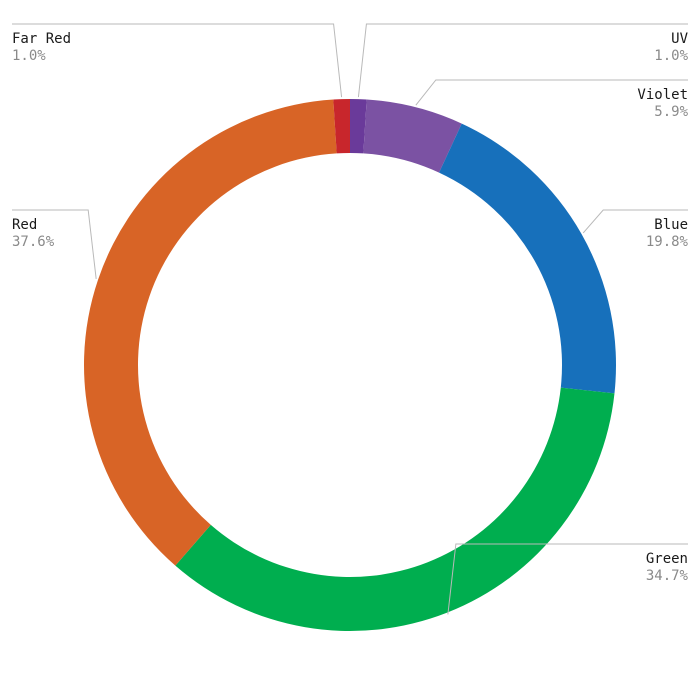  I want to click on slice-label-violet: Violet, so click(662, 95).